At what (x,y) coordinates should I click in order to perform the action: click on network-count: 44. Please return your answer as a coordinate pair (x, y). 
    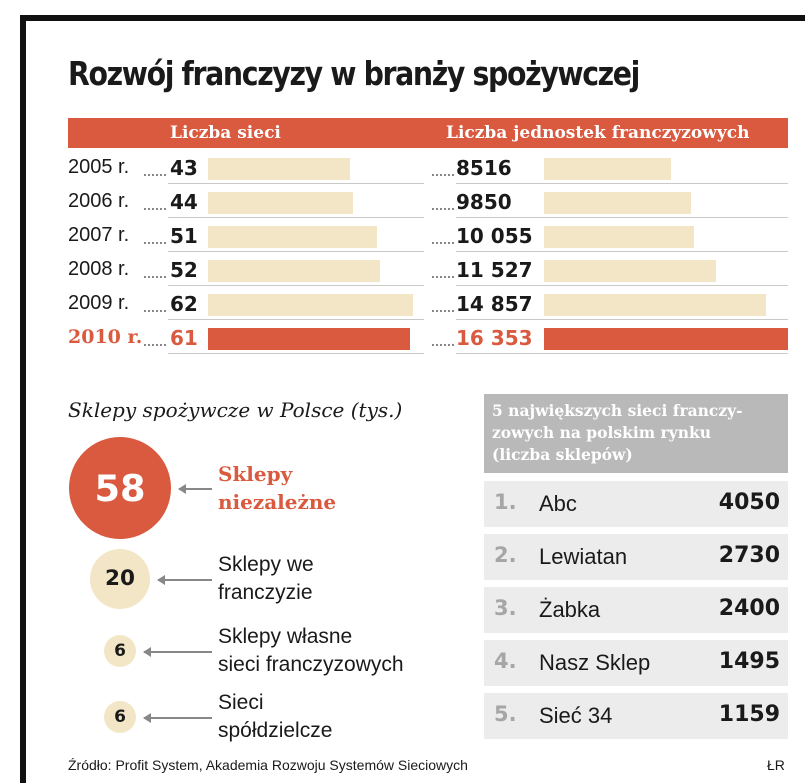
    Looking at the image, I should click on (184, 202).